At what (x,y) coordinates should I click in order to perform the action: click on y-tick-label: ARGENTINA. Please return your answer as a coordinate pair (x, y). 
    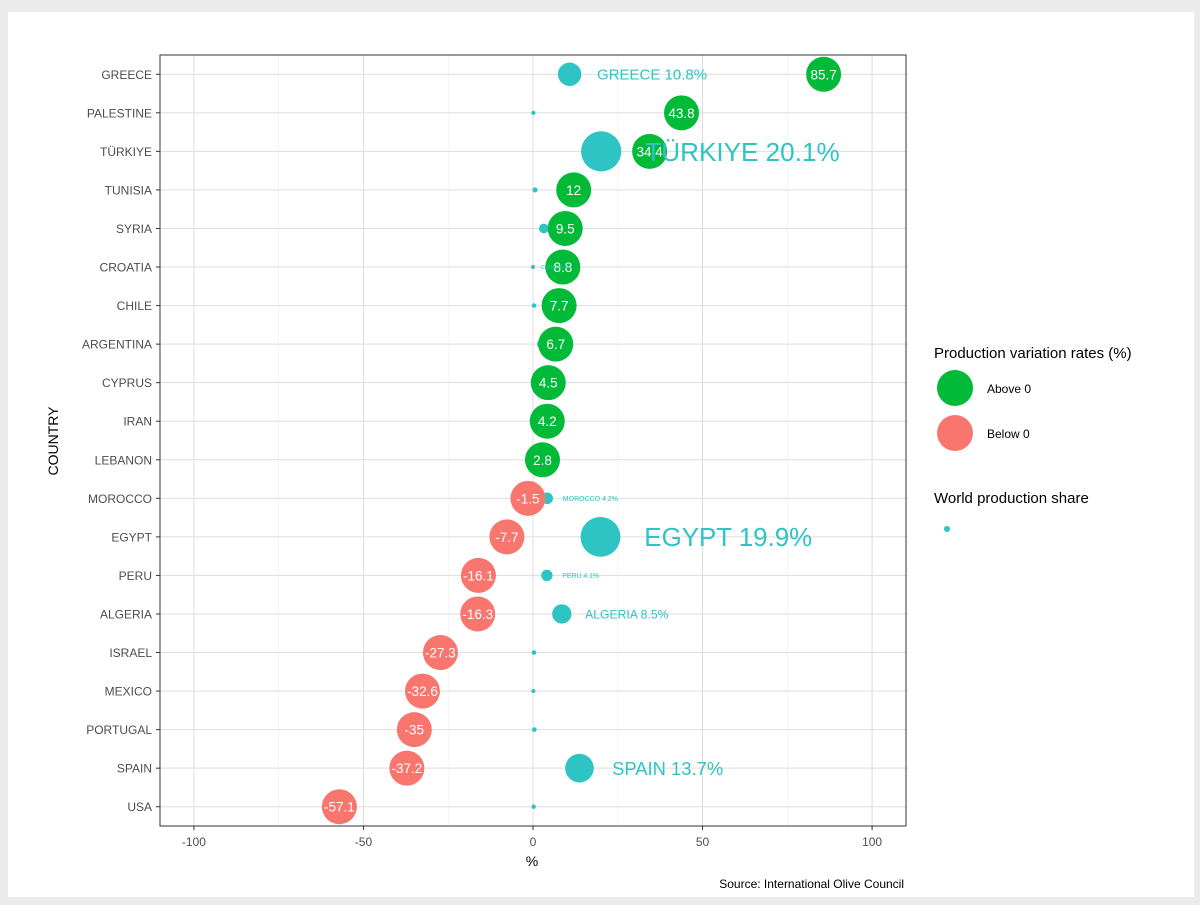
    Looking at the image, I should click on (117, 345).